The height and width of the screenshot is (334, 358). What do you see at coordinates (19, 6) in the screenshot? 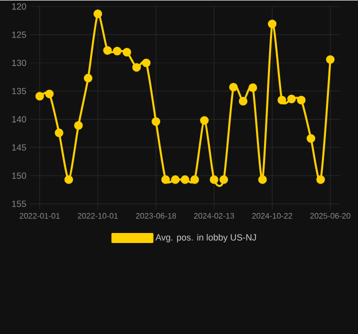
I see `y-tick-label: 120` at bounding box center [19, 6].